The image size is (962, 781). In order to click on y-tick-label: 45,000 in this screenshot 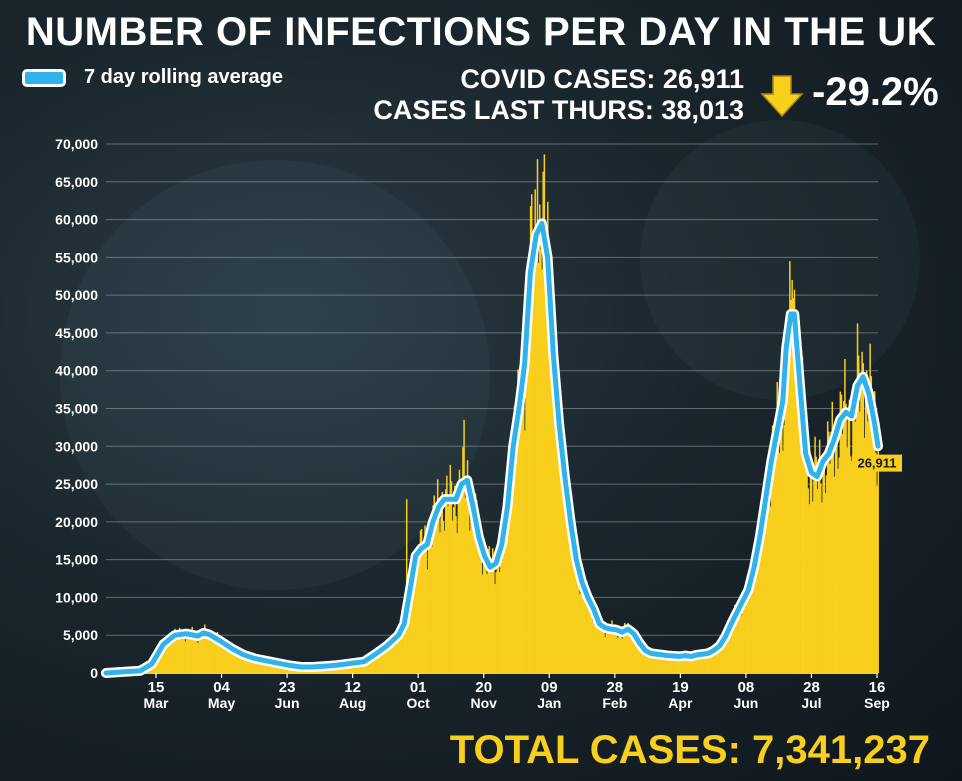, I will do `click(76, 333)`.